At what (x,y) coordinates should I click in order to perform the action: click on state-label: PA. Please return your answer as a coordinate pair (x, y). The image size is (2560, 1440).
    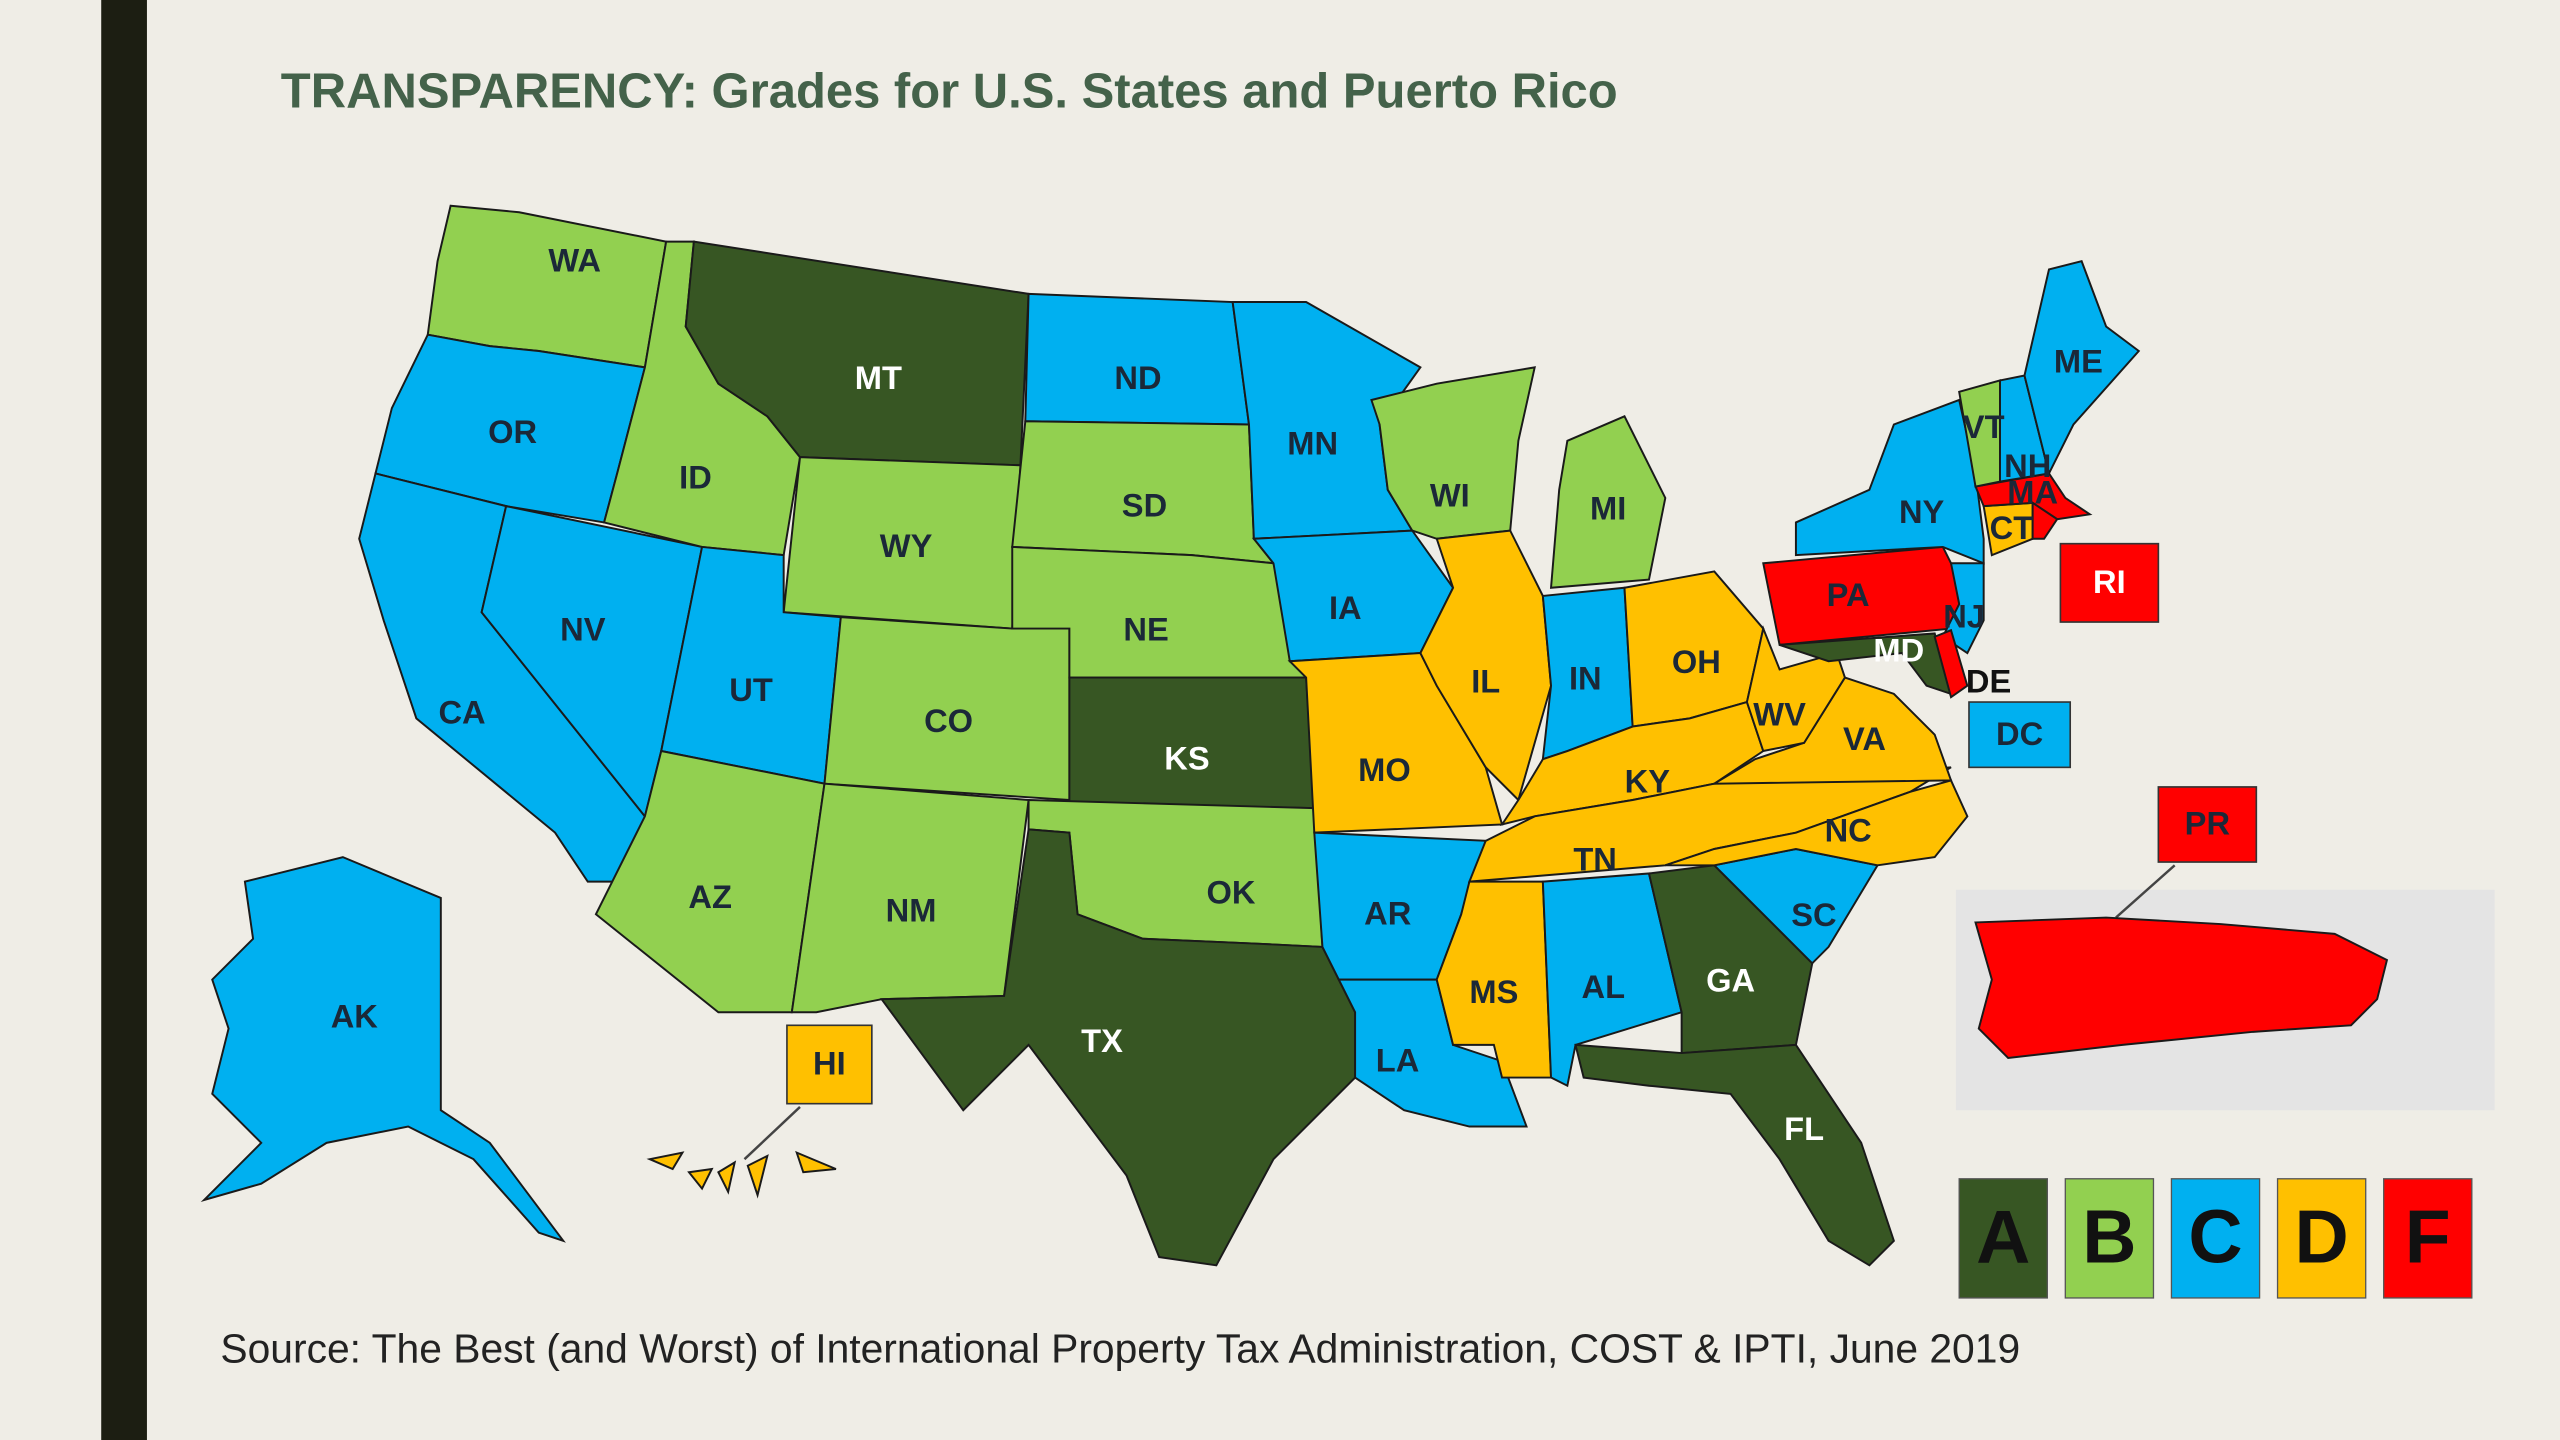
    Looking at the image, I should click on (1848, 594).